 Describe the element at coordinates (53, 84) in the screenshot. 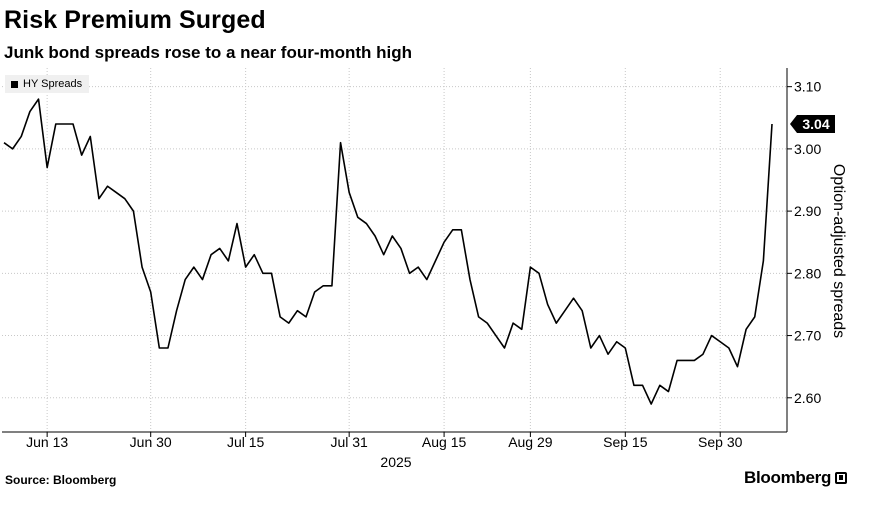

I see `legend-label: HY Spreads` at that location.